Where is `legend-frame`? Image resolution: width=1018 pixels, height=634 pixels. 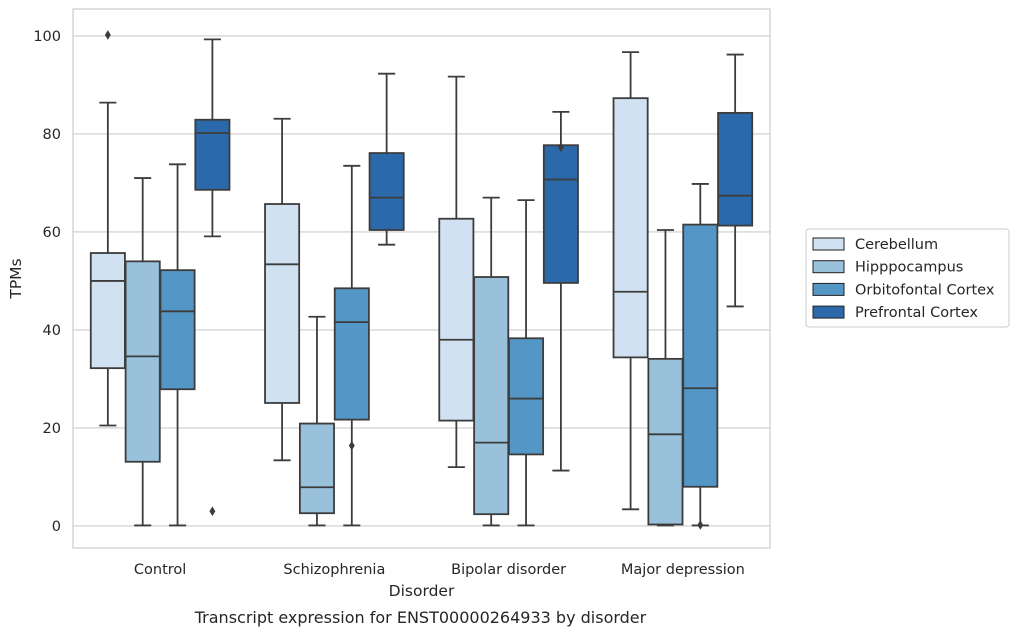 legend-frame is located at coordinates (907, 278).